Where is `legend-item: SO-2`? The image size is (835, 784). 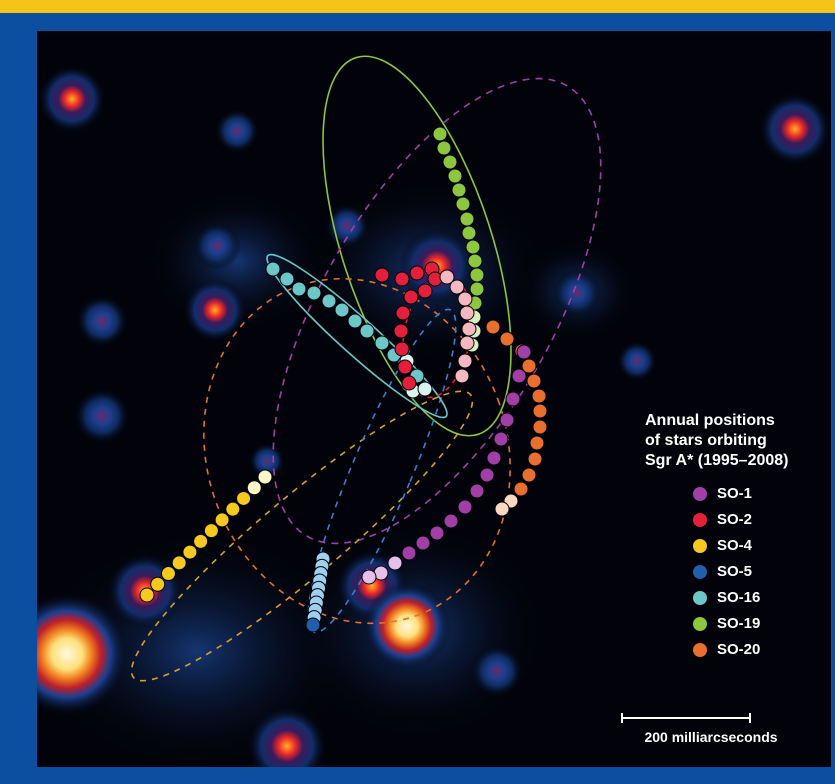
legend-item: SO-2 is located at coordinates (760, 520).